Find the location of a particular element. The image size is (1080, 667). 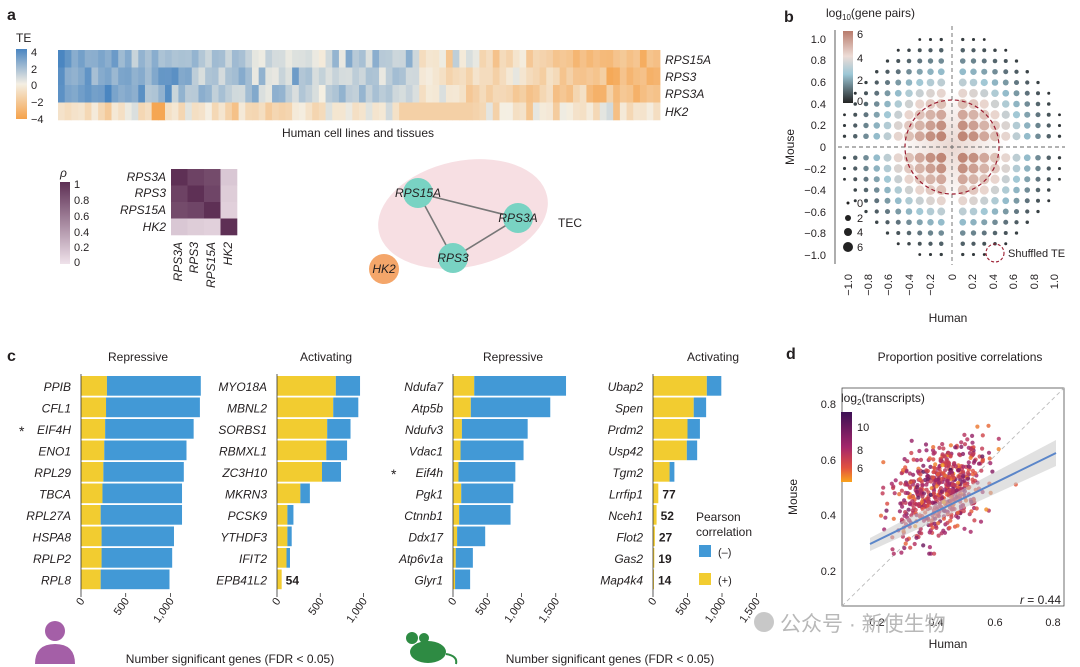

correlation-legend: Pearson correlation (–) (+) is located at coordinates (724, 548).